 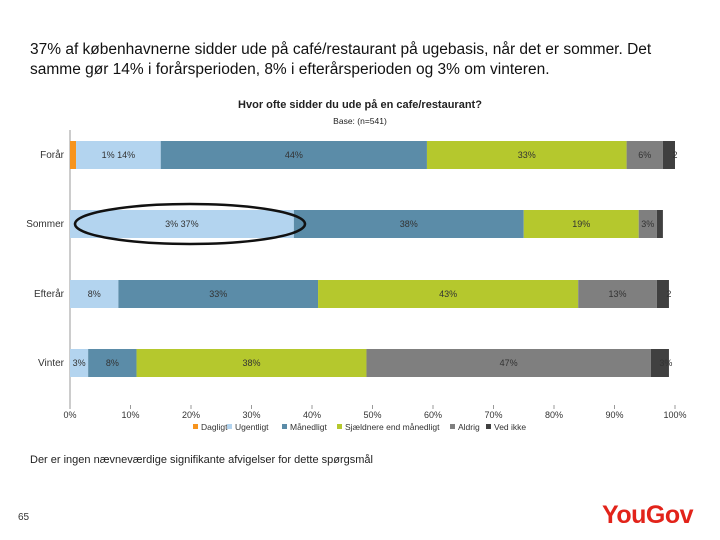 I want to click on legend-label: Månedligt, so click(x=308, y=427).